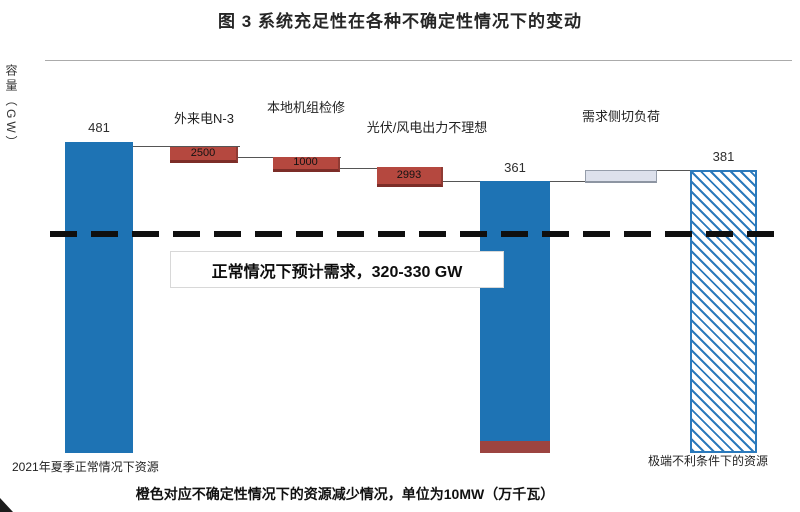 Image resolution: width=800 pixels, height=512 pixels. What do you see at coordinates (723, 311) in the screenshot?
I see `bar-extreme-resources` at bounding box center [723, 311].